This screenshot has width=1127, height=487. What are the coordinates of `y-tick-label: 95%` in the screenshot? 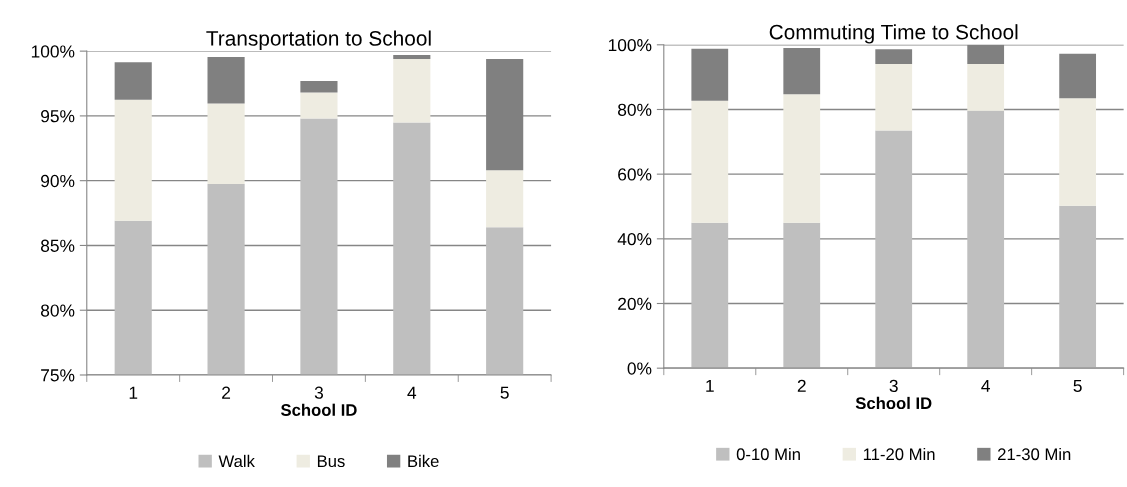 It's located at (58, 116).